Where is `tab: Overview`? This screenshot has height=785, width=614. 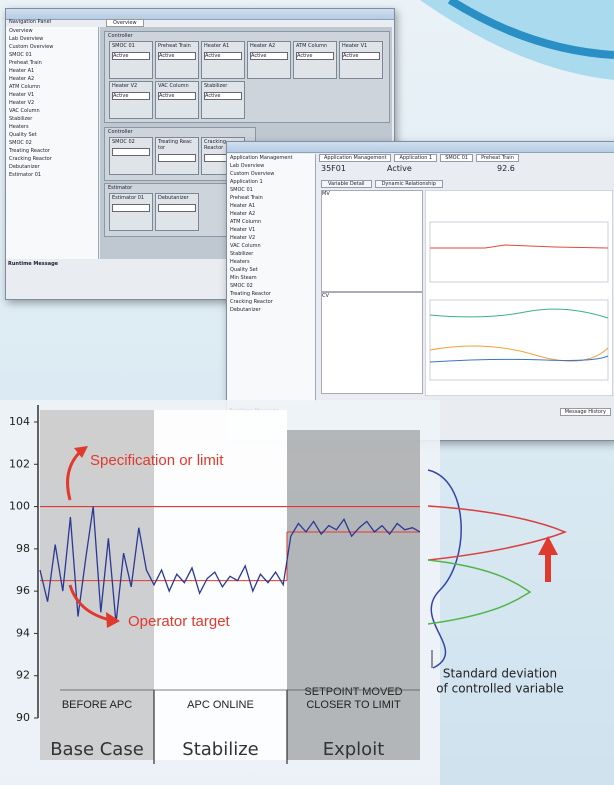
tab: Overview is located at coordinates (125, 23).